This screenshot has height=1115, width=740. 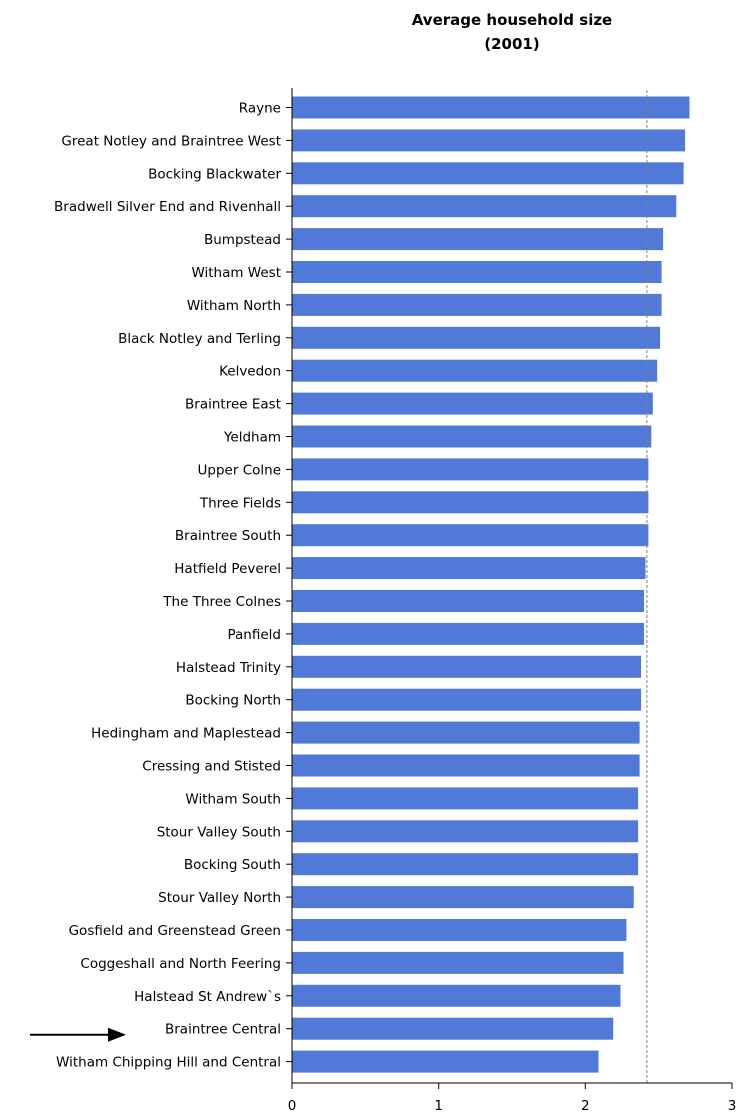 I want to click on category-label-rayne: Rayne, so click(x=260, y=109).